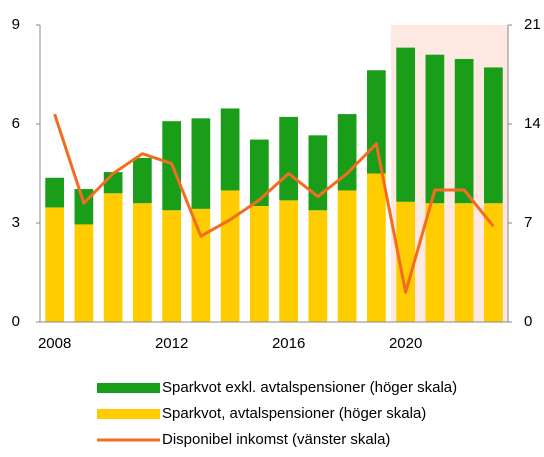  What do you see at coordinates (16, 321) in the screenshot?
I see `y-tick-label: 0` at bounding box center [16, 321].